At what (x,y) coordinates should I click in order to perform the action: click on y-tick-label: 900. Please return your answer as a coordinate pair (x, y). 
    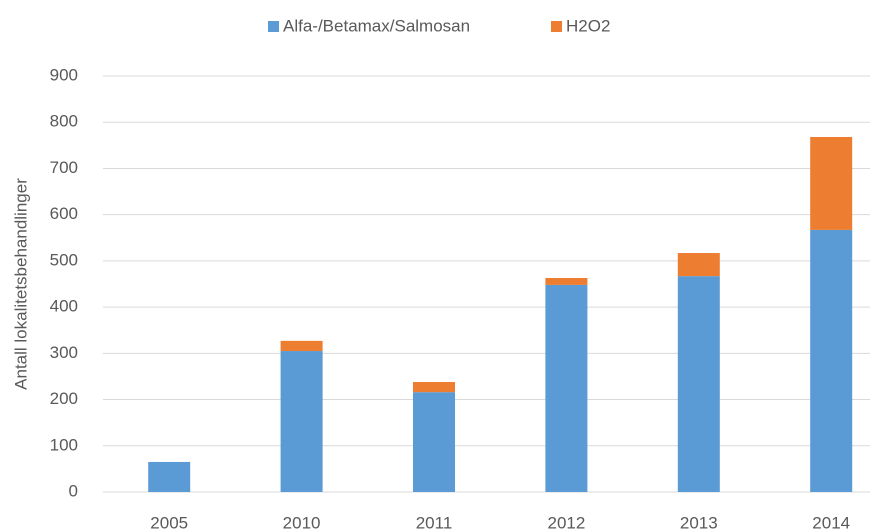
    Looking at the image, I should click on (64, 74).